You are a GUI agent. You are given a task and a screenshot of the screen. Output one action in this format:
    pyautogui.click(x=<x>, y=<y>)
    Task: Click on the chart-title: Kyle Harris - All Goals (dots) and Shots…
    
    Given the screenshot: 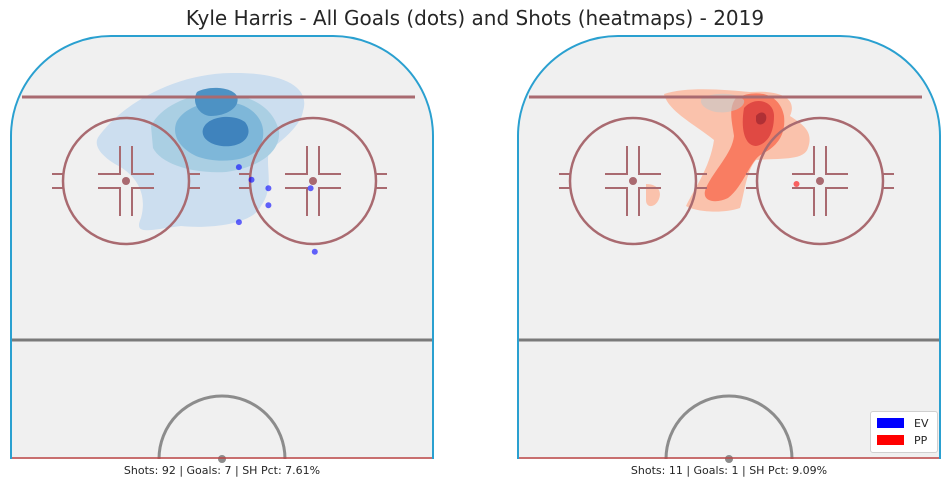 What is the action you would take?
    pyautogui.click(x=475, y=18)
    